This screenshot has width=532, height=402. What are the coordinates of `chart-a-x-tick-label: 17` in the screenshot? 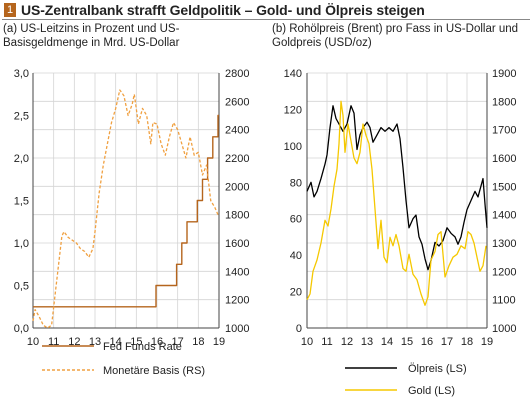 It's located at (178, 342).